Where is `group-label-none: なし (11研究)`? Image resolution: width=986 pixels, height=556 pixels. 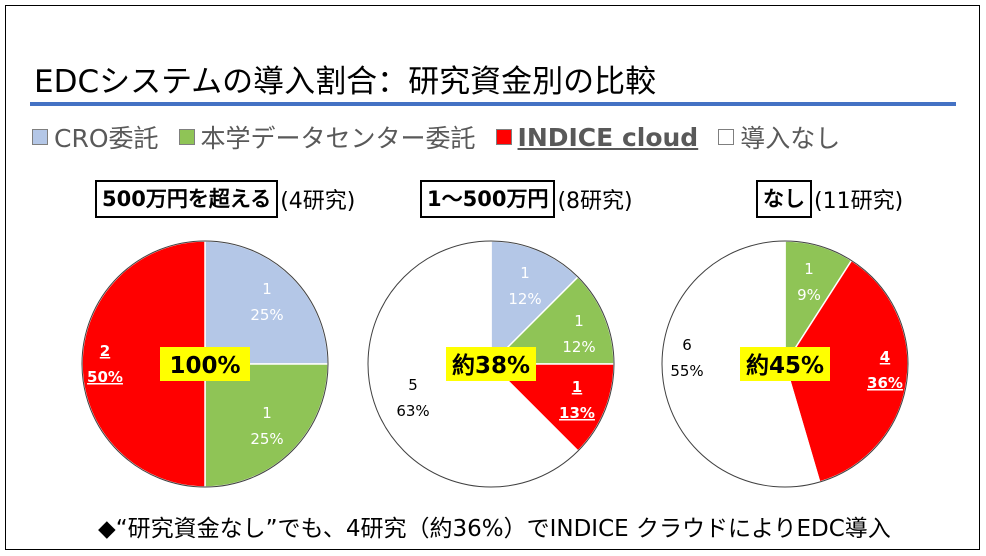
group-label-none: なし (11研究) is located at coordinates (829, 199).